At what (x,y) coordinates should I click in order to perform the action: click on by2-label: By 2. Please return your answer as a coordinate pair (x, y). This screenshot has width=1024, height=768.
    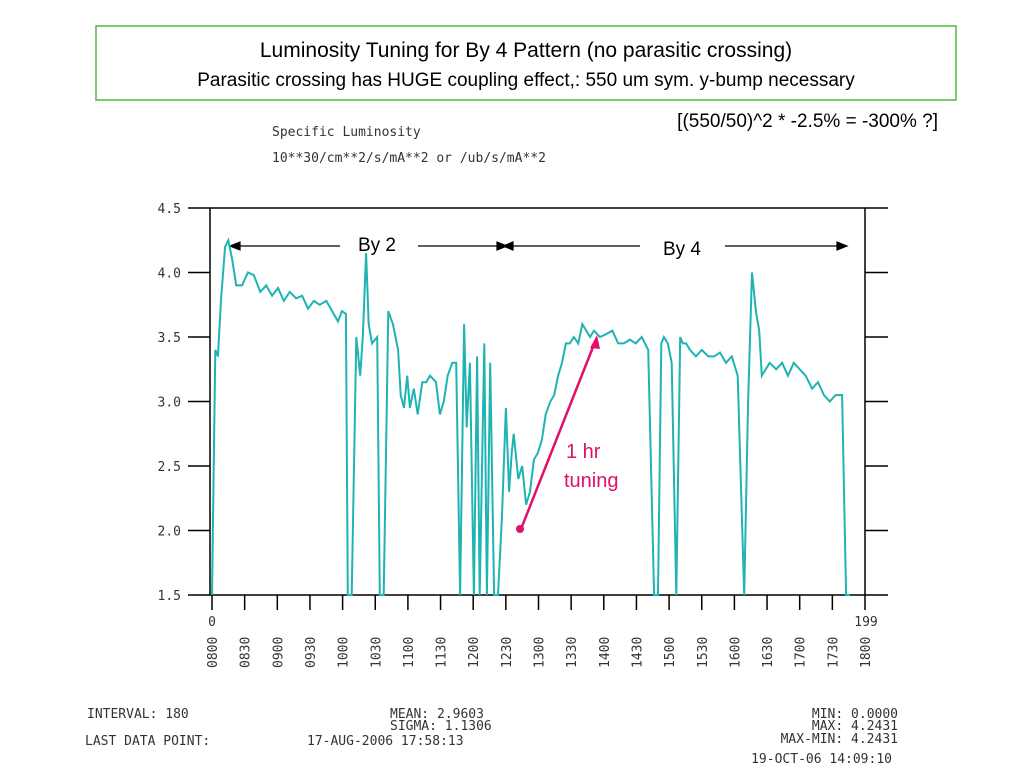
    Looking at the image, I should click on (377, 245).